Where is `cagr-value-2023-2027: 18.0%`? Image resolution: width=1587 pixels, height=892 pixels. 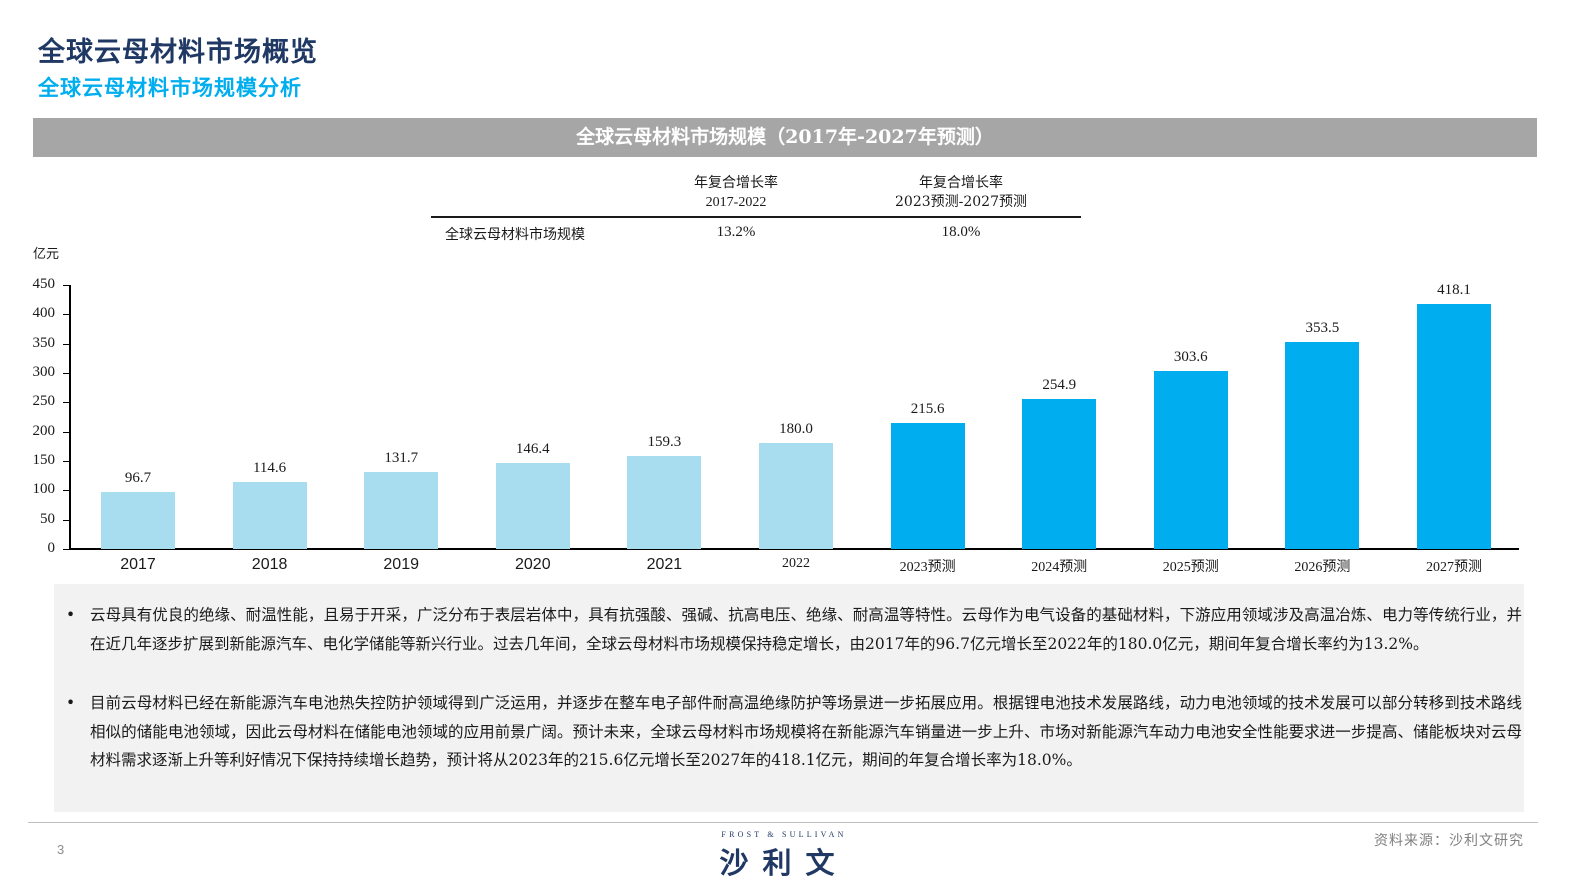
cagr-value-2023-2027: 18.0% is located at coordinates (961, 232).